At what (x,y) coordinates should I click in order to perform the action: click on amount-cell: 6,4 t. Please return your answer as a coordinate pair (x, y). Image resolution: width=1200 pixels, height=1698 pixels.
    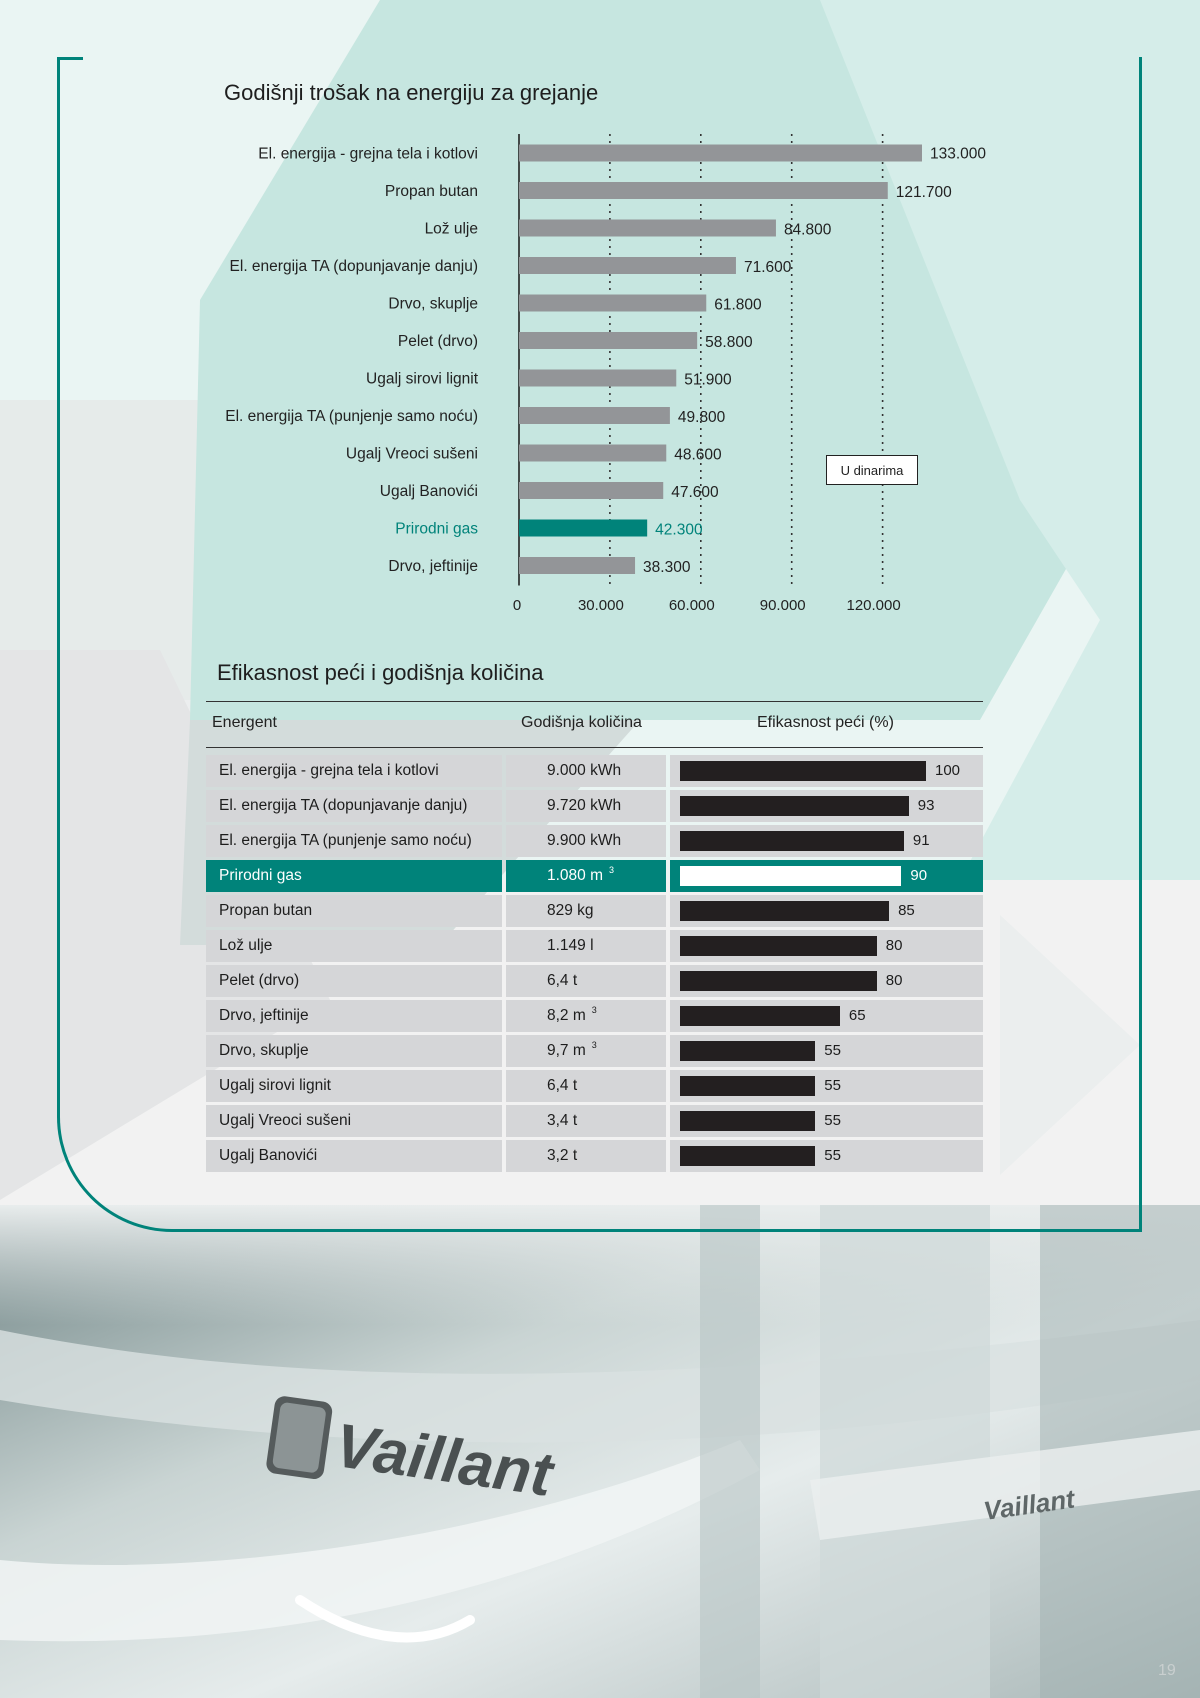
    Looking at the image, I should click on (586, 981).